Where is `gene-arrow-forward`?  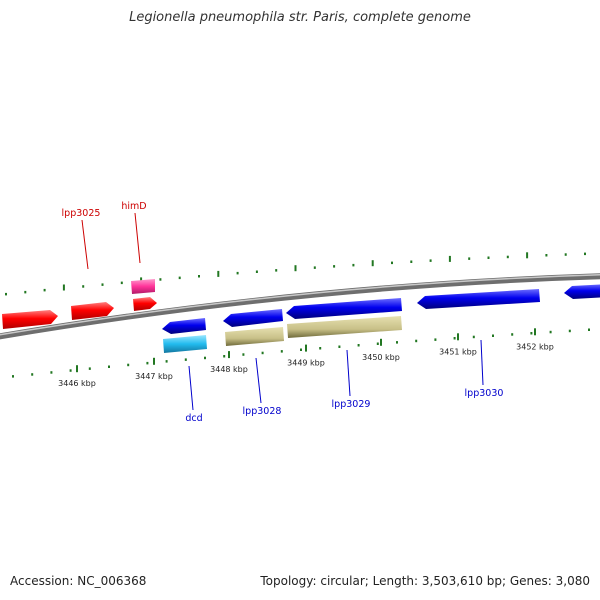
gene-arrow-forward is located at coordinates (30, 319).